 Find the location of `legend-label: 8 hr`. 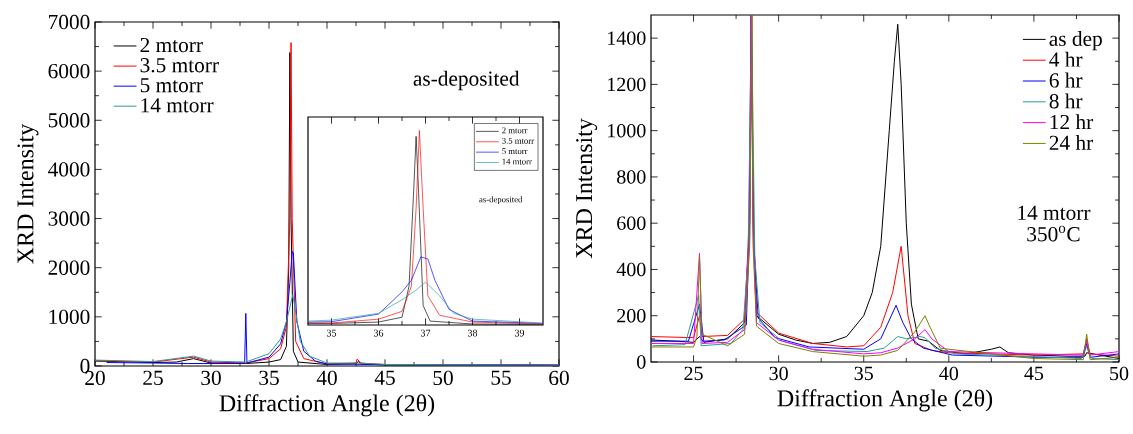

legend-label: 8 hr is located at coordinates (1066, 101).